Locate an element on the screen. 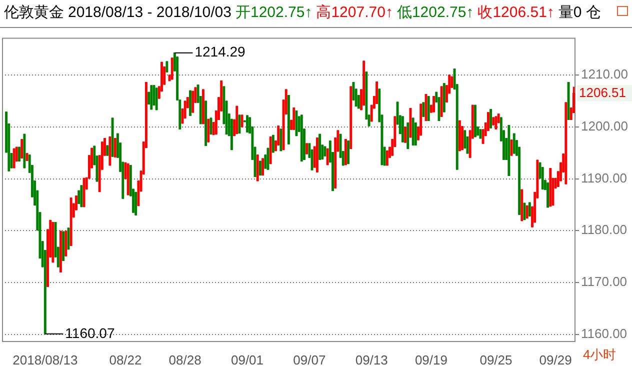  text: 1206.51 is located at coordinates (602, 92).